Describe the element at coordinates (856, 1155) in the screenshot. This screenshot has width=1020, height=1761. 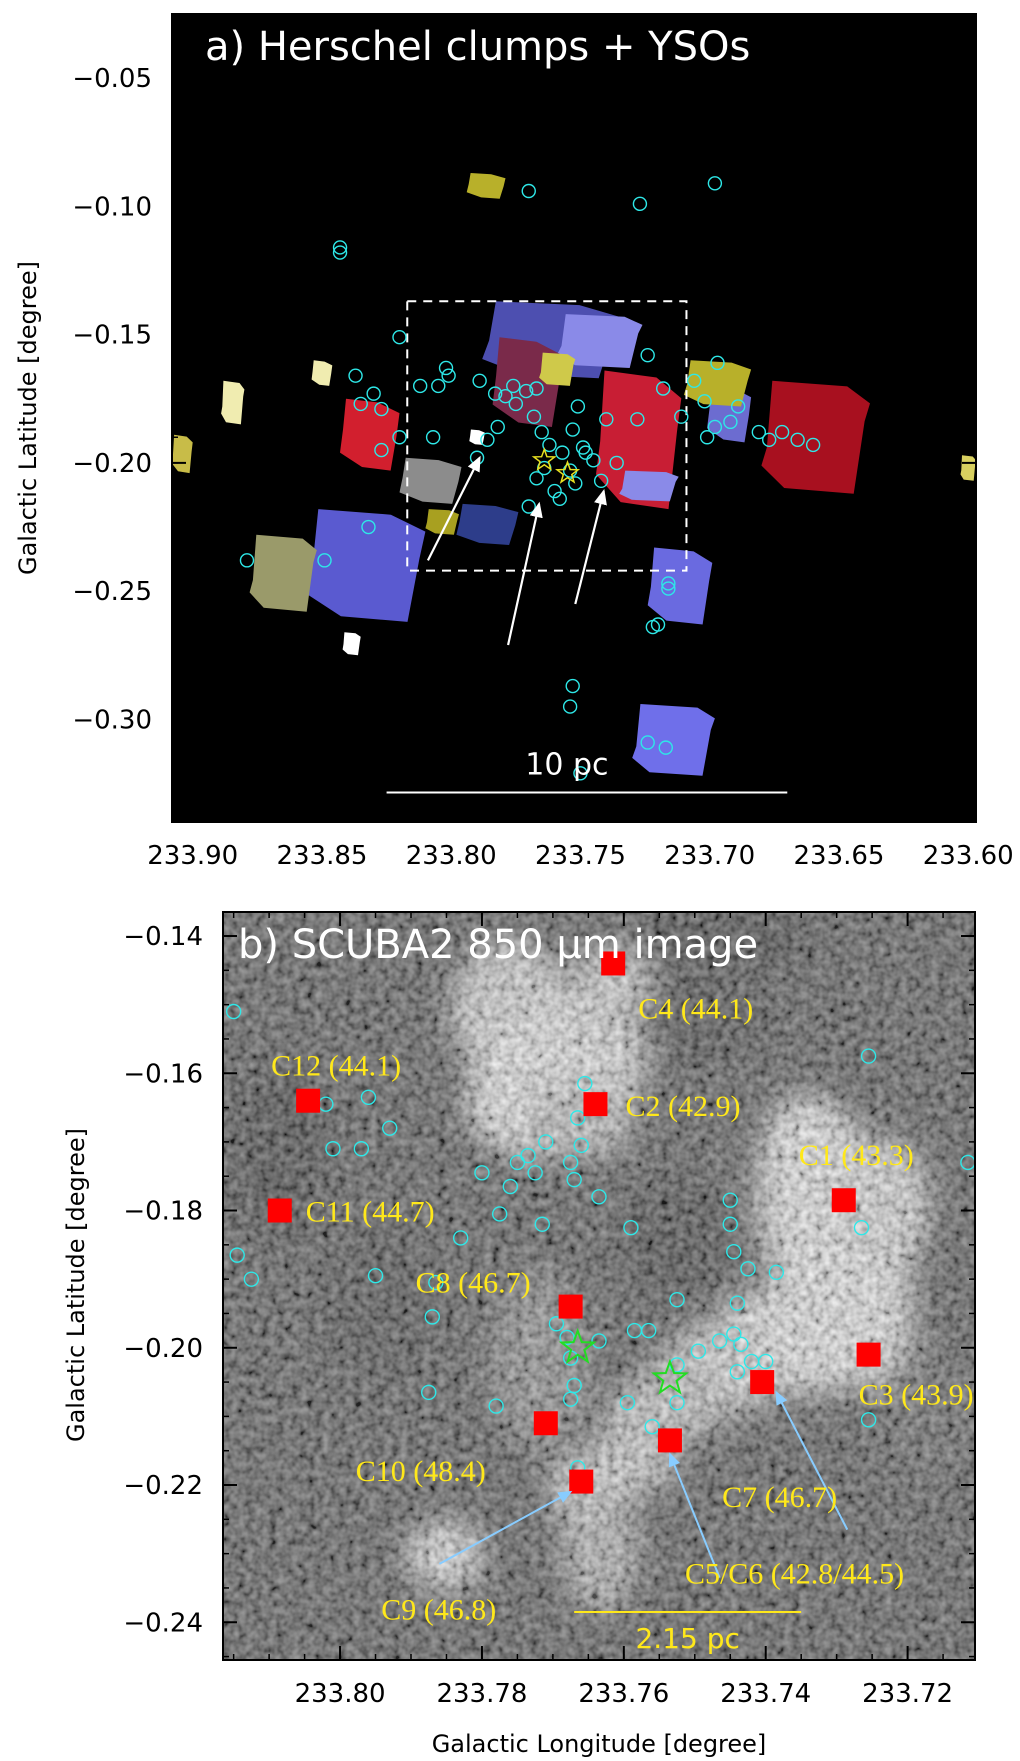
I see `core-label: C1 (43.3)` at that location.